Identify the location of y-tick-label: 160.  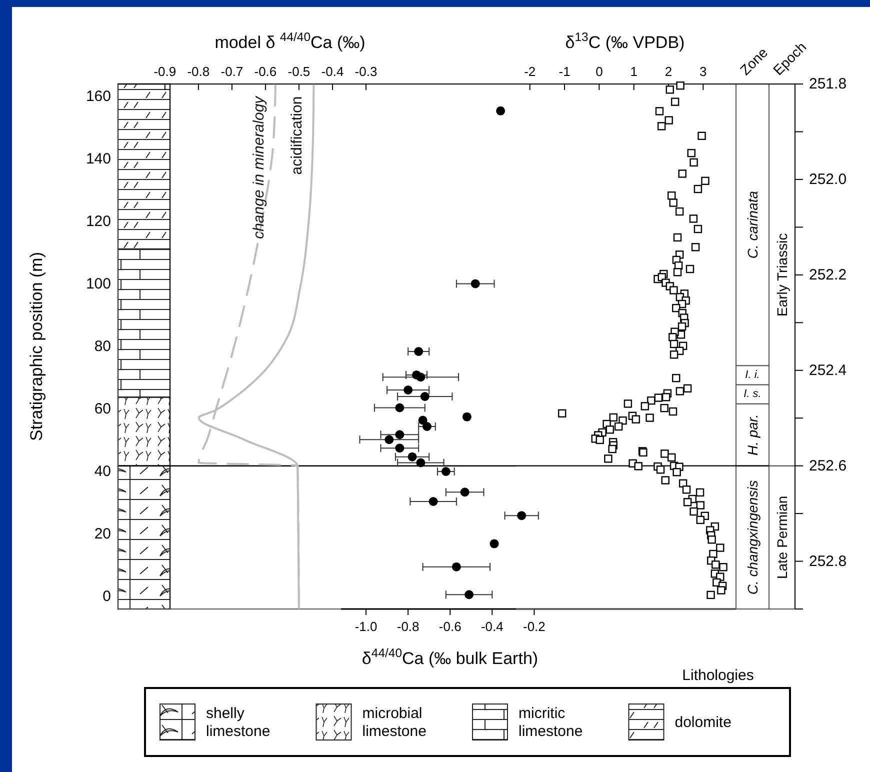
(98, 96).